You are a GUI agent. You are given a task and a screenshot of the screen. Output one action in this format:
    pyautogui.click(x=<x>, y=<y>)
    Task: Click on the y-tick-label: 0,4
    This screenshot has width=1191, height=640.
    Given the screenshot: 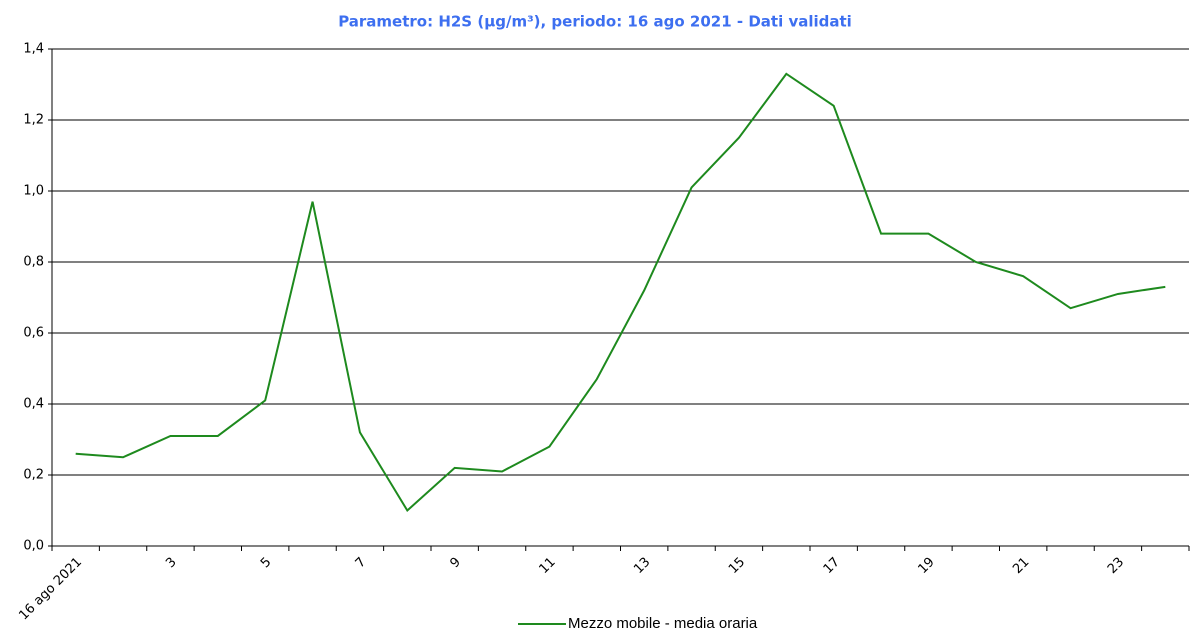 What is the action you would take?
    pyautogui.click(x=33, y=404)
    